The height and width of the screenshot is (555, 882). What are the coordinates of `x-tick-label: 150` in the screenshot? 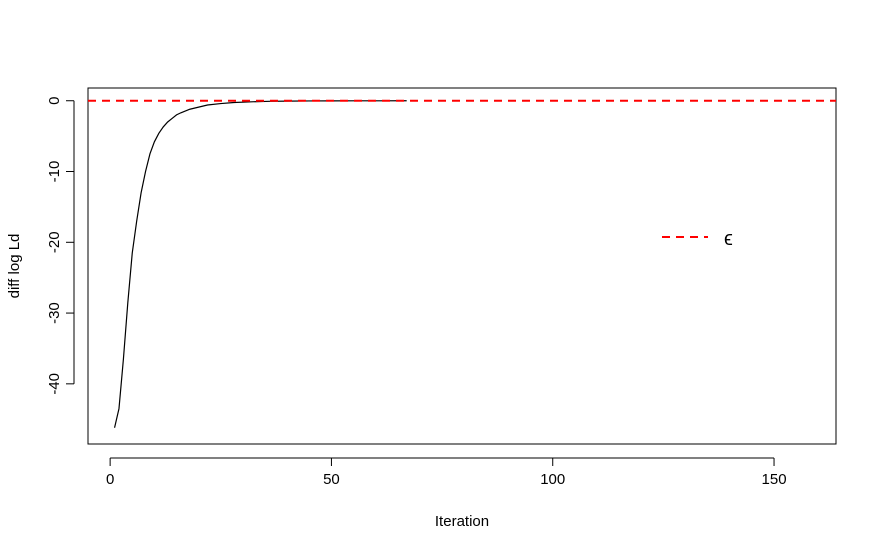 It's located at (774, 479).